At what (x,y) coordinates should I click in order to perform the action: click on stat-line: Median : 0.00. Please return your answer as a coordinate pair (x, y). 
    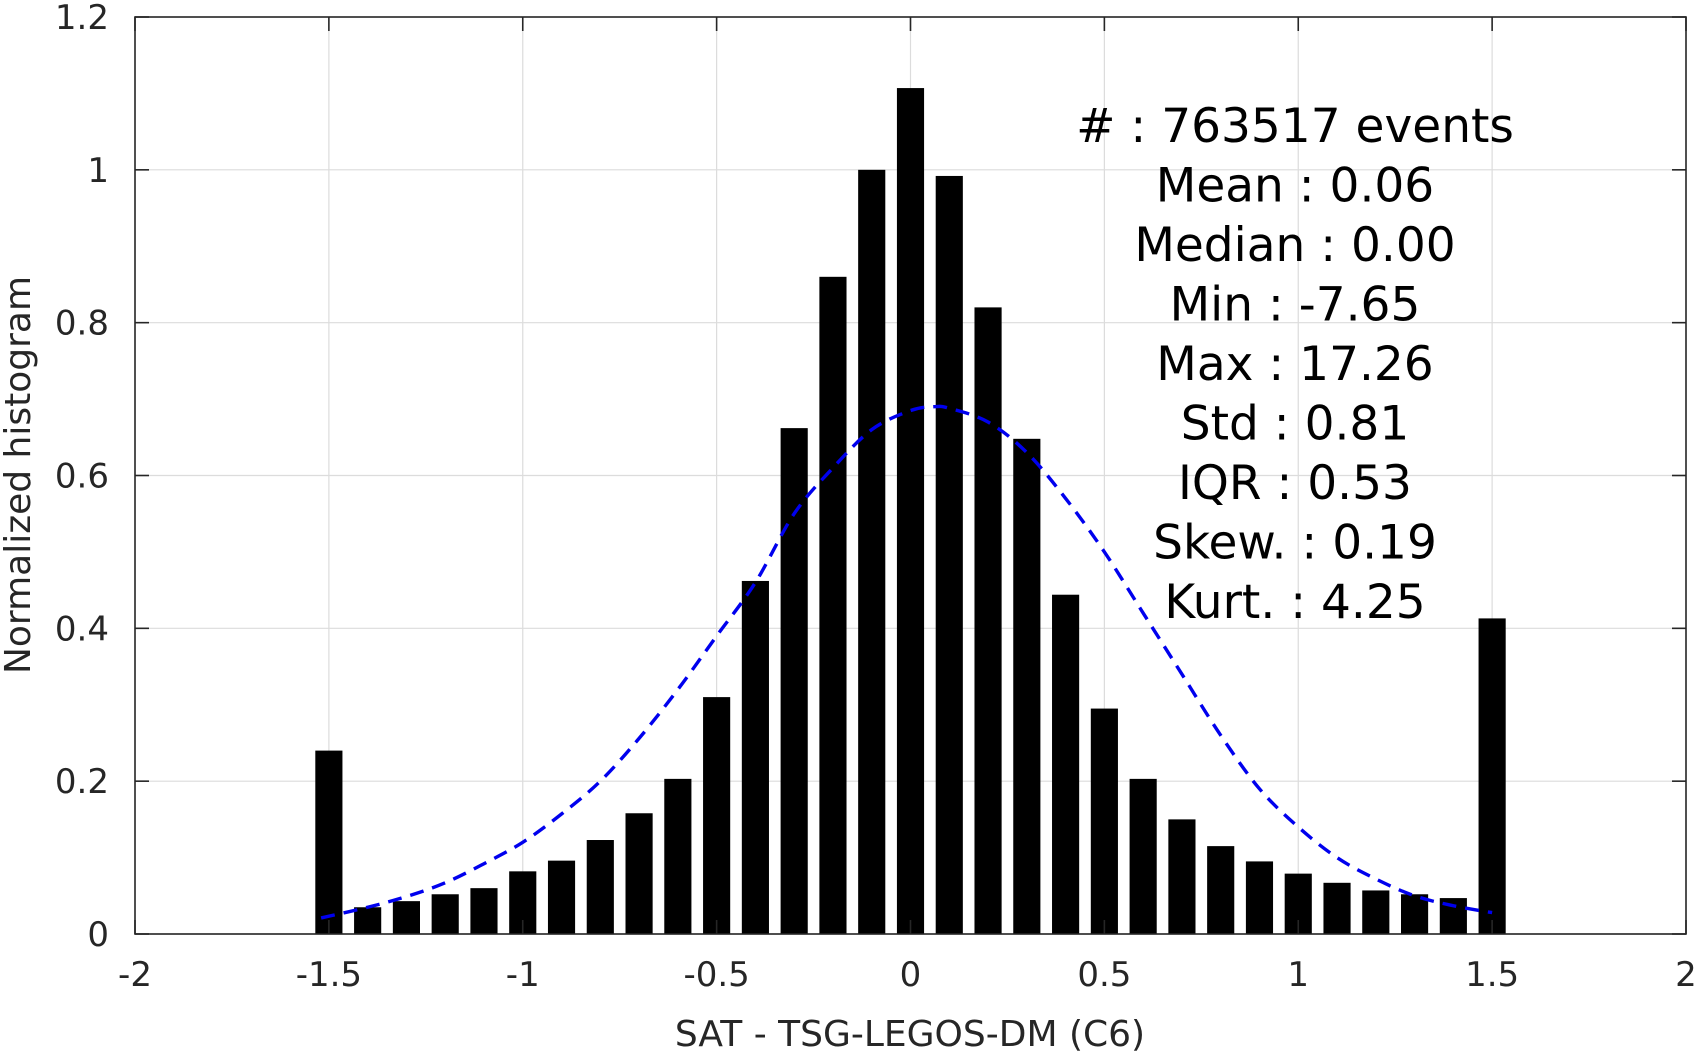
    Looking at the image, I should click on (1294, 245).